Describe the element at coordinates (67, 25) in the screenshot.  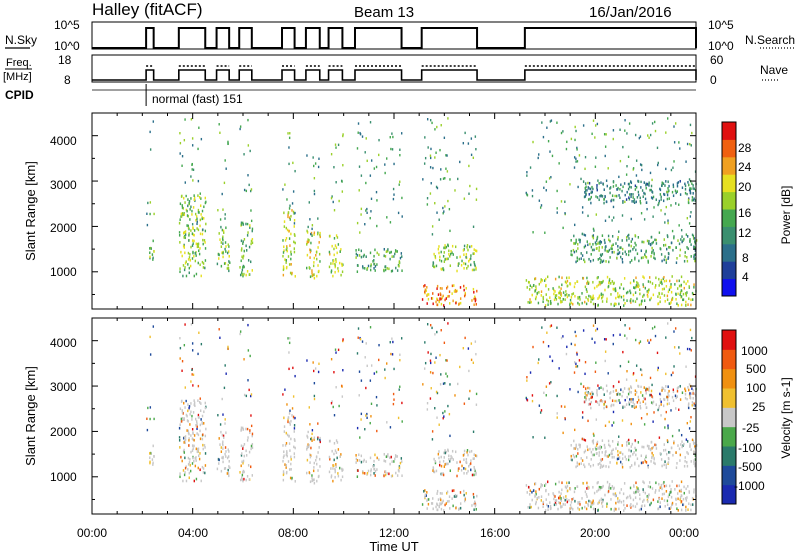
I see `nsky-tick-top: 10^5` at that location.